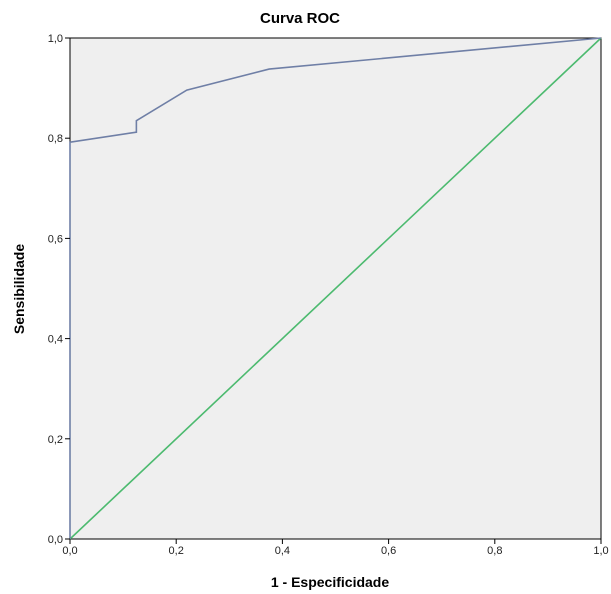  What do you see at coordinates (600, 551) in the screenshot?
I see `x-tick-label: 1,0` at bounding box center [600, 551].